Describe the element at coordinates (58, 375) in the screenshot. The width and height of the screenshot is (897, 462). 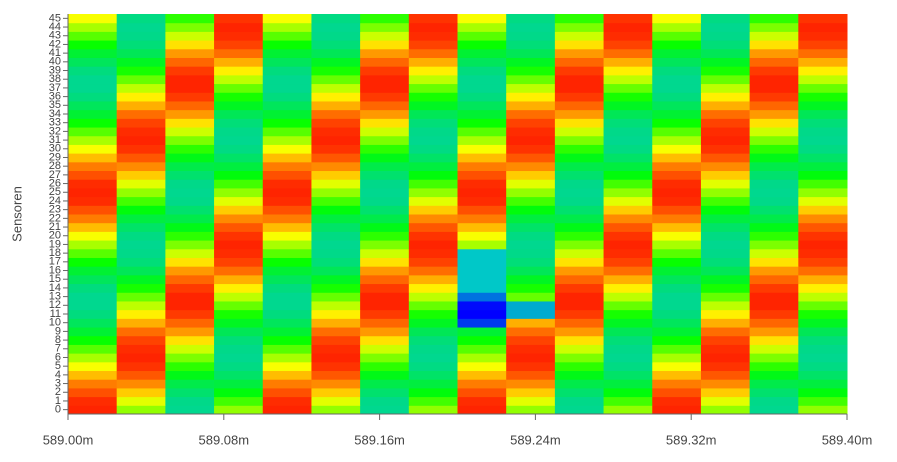
I see `y-tick-label: 4` at that location.